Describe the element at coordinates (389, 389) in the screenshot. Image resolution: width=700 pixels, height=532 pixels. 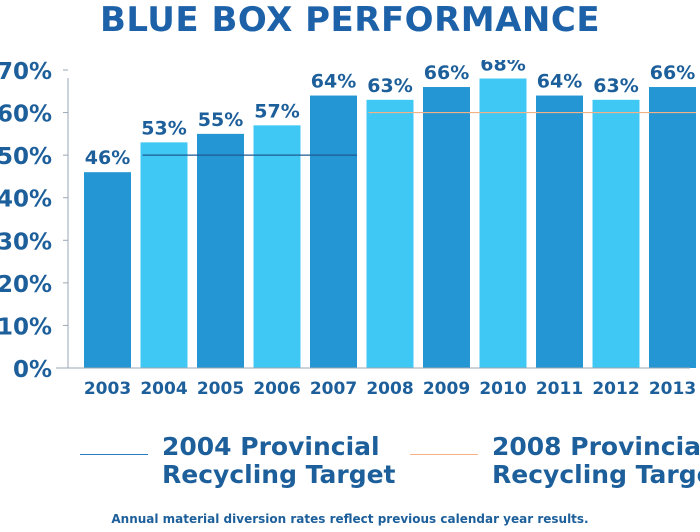
I see `x-tick-label-2008: 2008` at that location.